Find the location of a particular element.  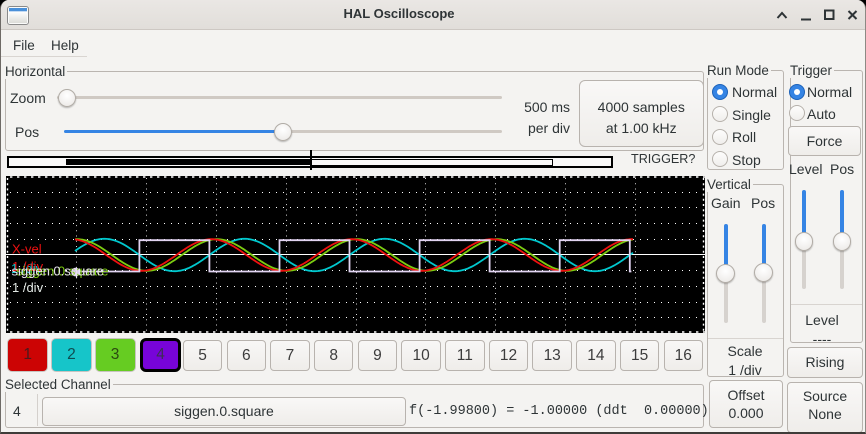

svg-text: X-vel is located at coordinates (27, 249).